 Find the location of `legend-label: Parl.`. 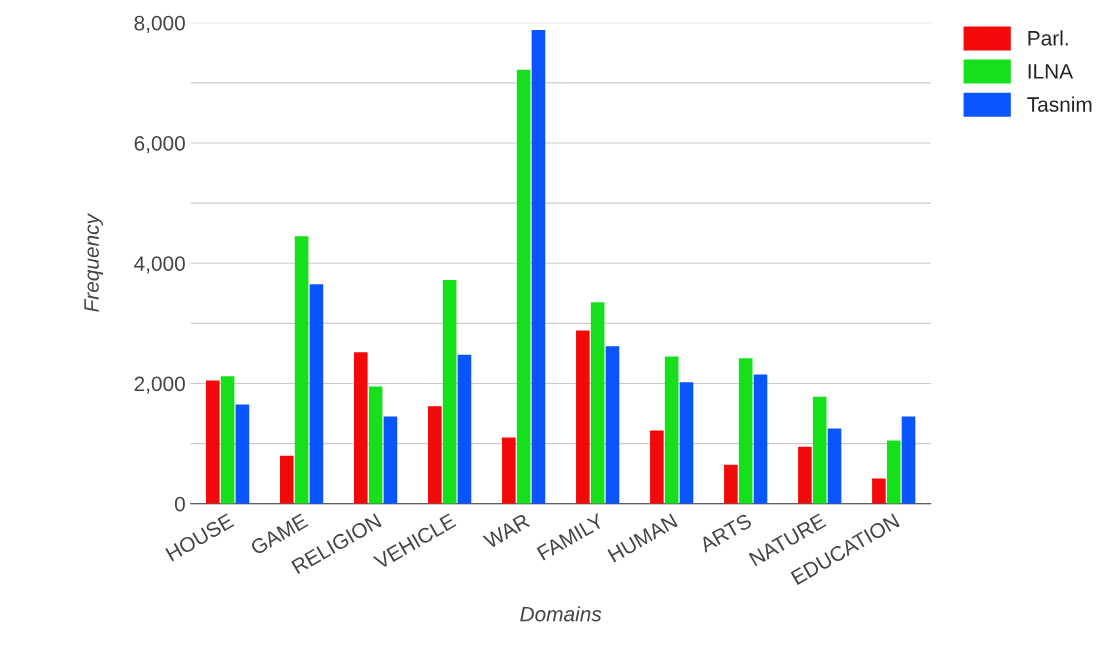

legend-label: Parl. is located at coordinates (1048, 38).